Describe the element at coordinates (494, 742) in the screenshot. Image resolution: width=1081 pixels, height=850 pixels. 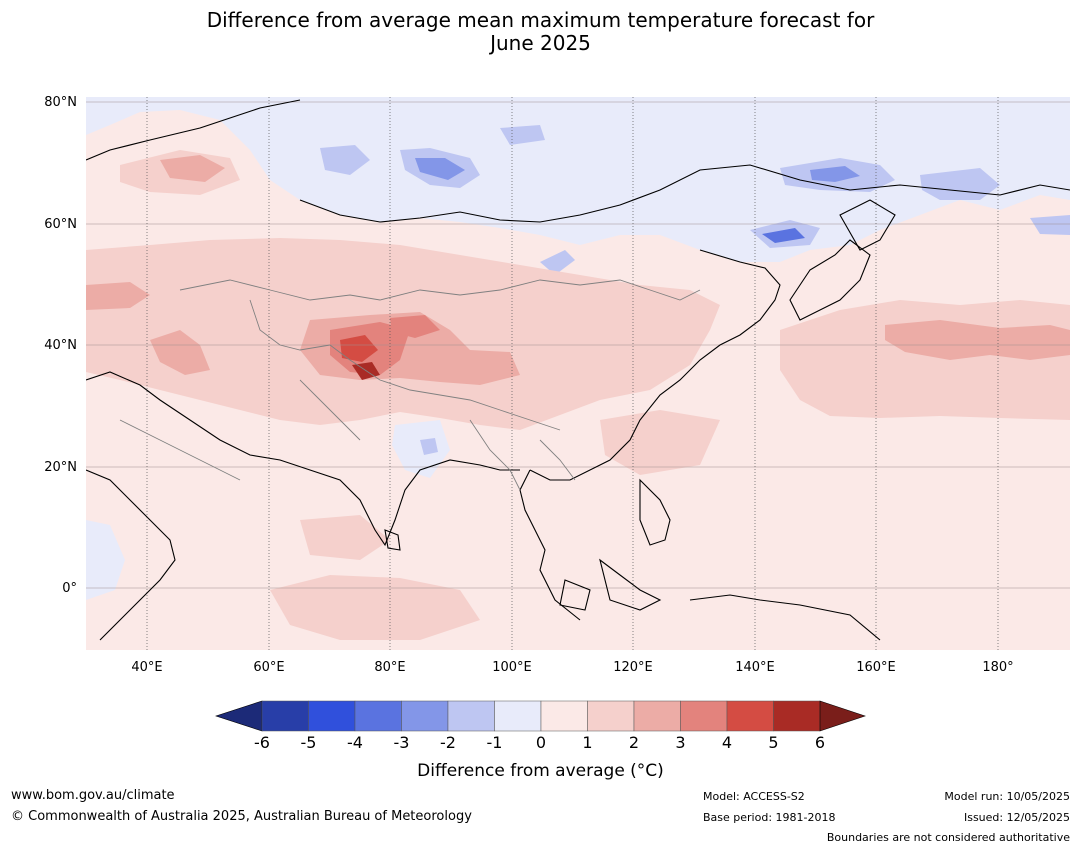
I see `colorbar-tick-label: -1` at that location.